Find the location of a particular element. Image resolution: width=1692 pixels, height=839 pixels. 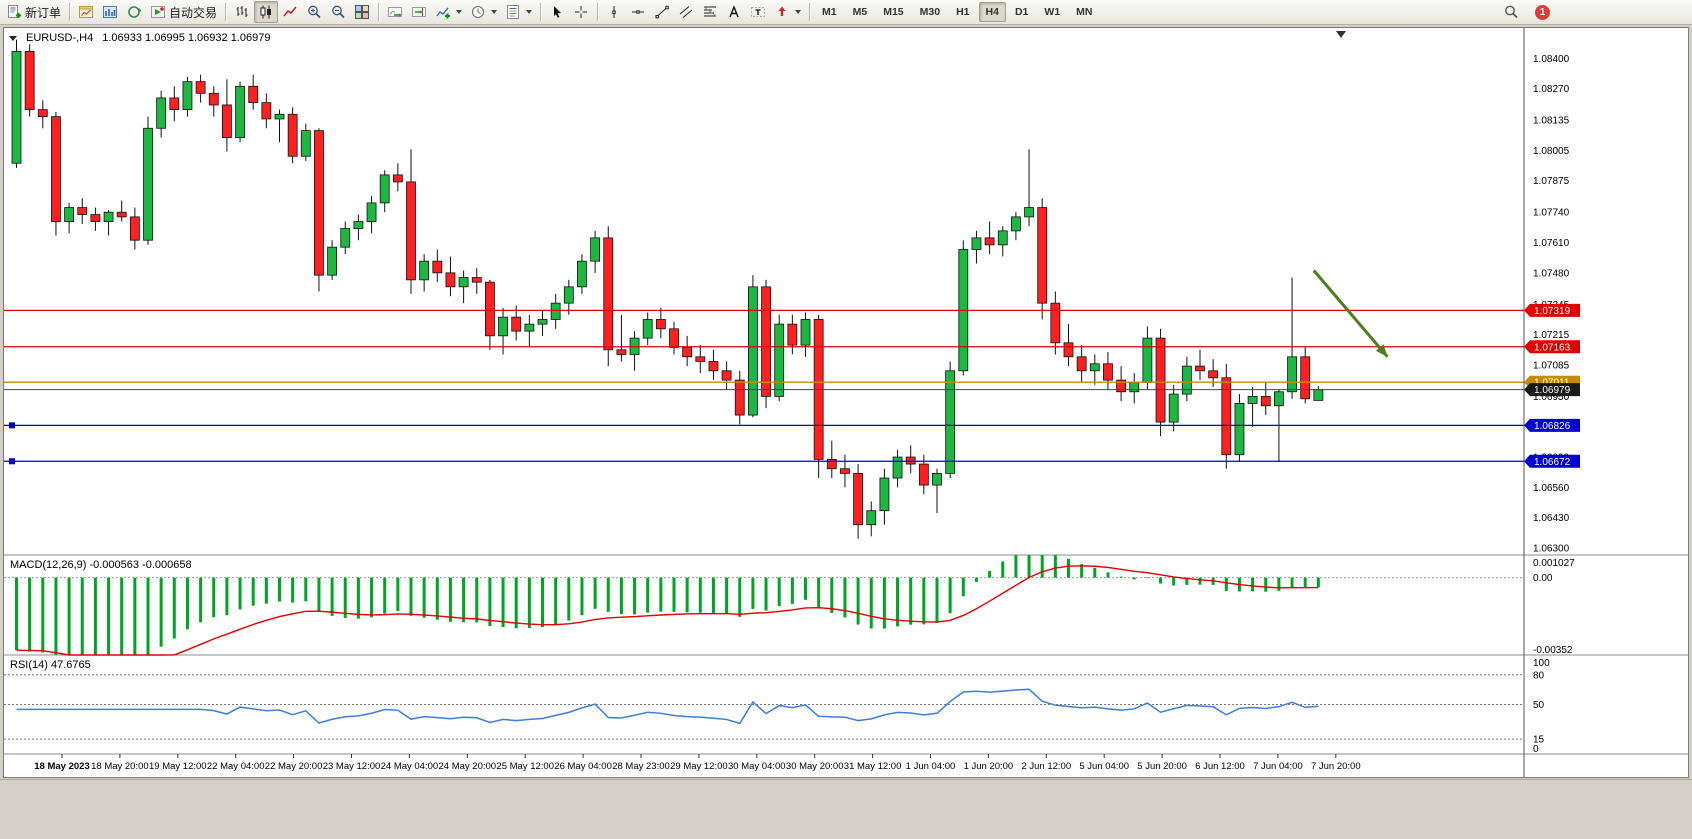

zoom-in-button is located at coordinates (314, 12).